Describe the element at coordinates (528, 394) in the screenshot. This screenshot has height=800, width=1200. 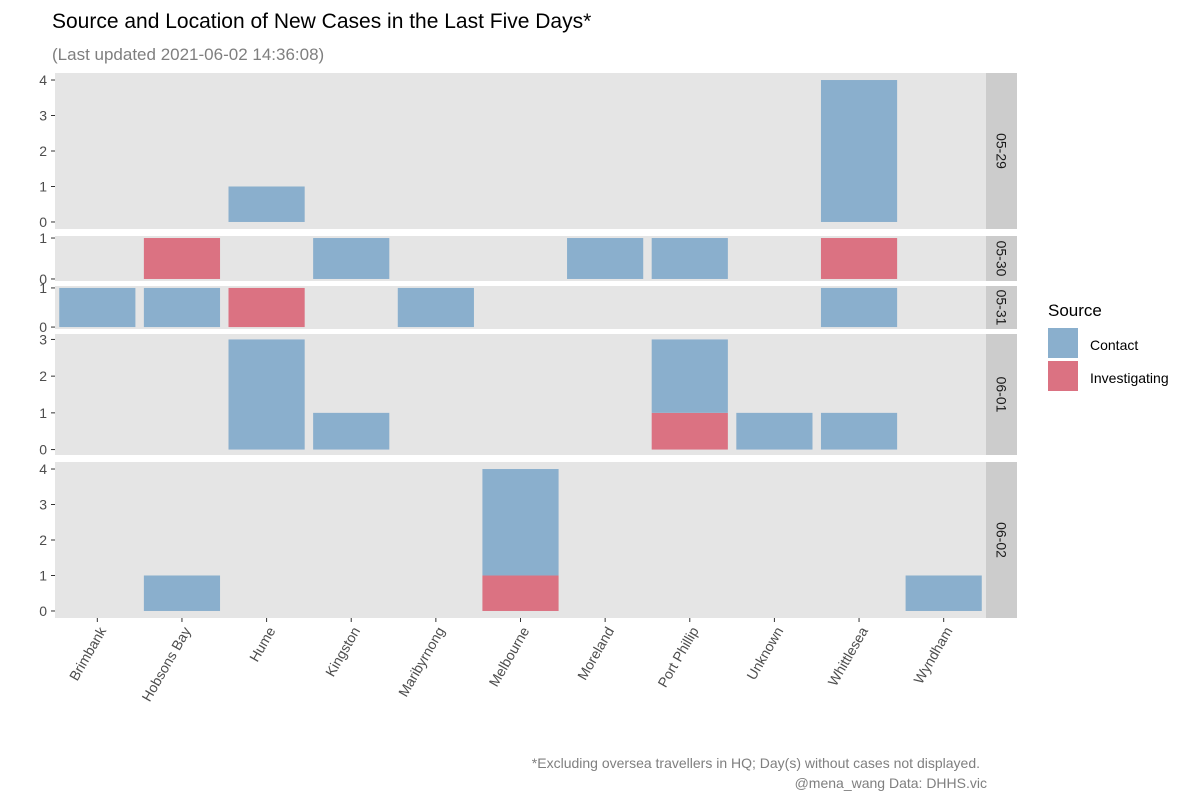
I see `facet-panel-06-01: 06-01 0 1 2 3` at that location.